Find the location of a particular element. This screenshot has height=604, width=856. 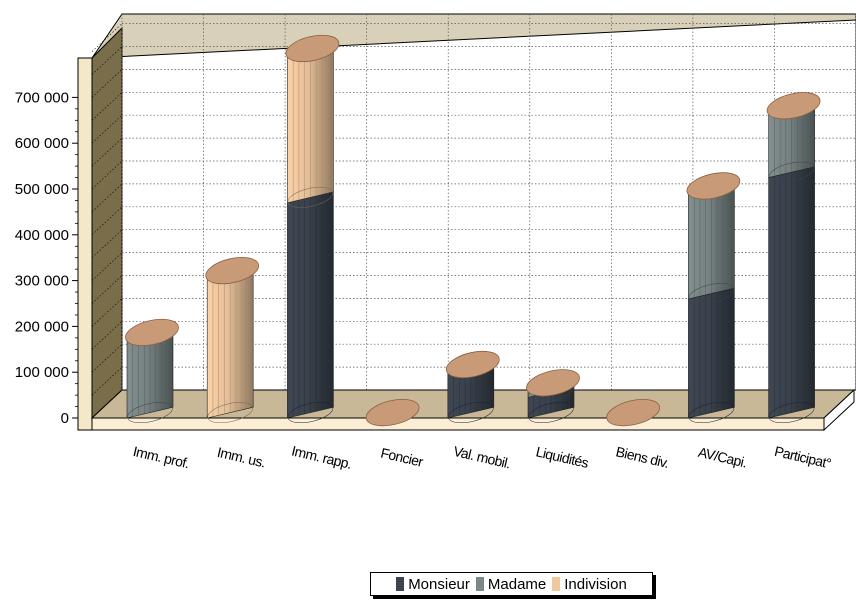

y-tick-label: 300 000 is located at coordinates (42, 281).